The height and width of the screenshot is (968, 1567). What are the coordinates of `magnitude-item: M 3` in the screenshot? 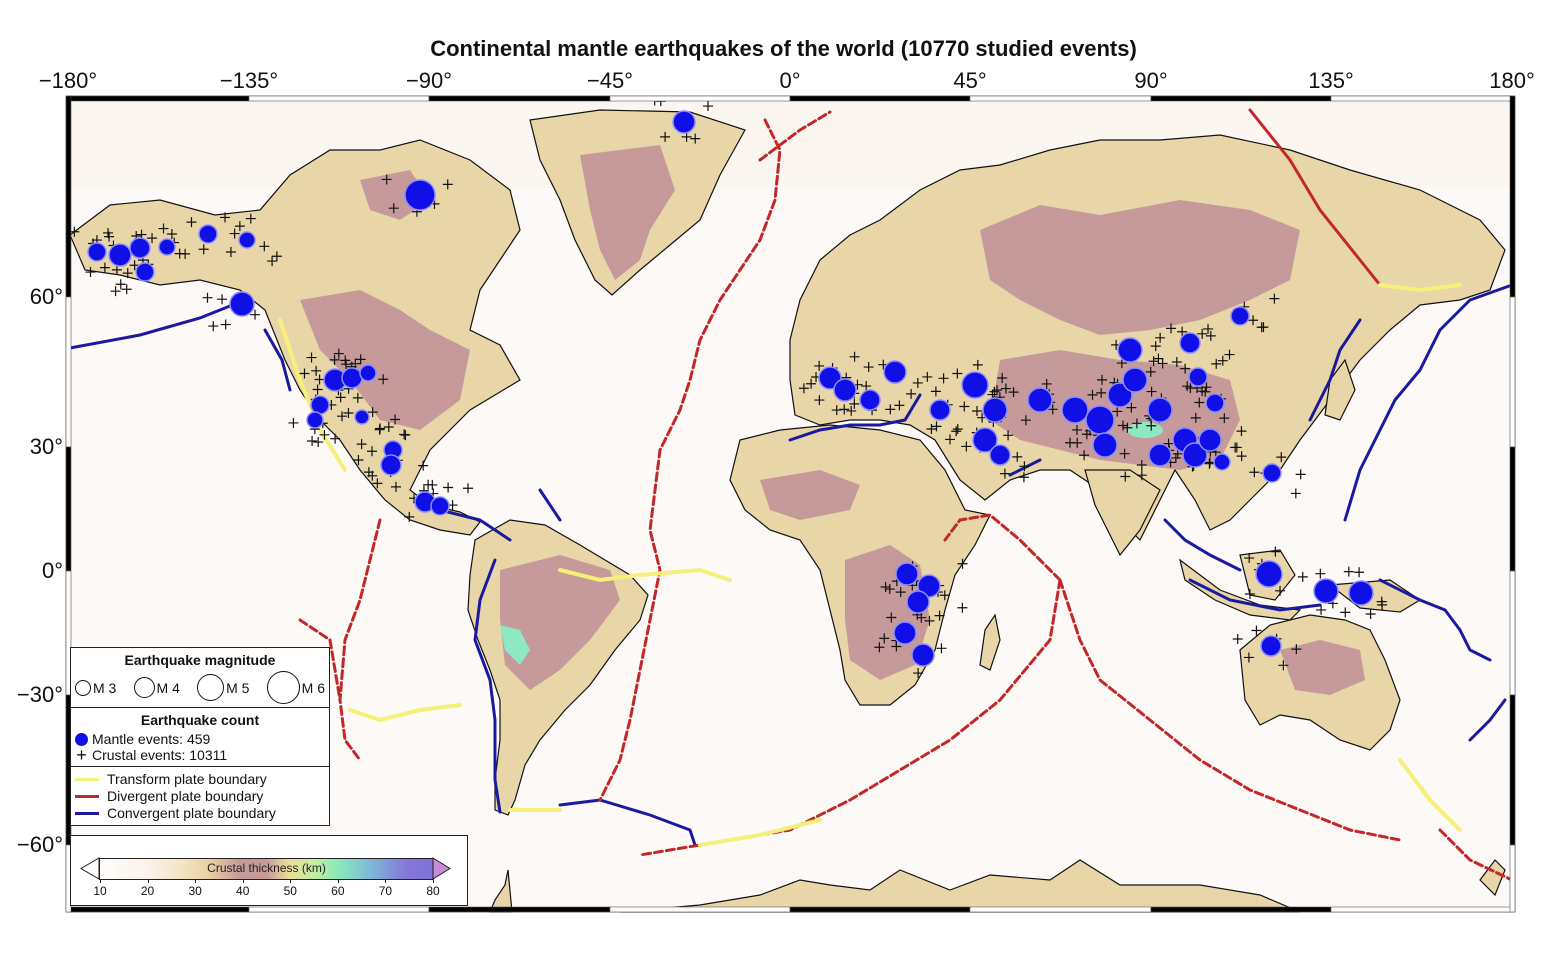 It's located at (95, 687).